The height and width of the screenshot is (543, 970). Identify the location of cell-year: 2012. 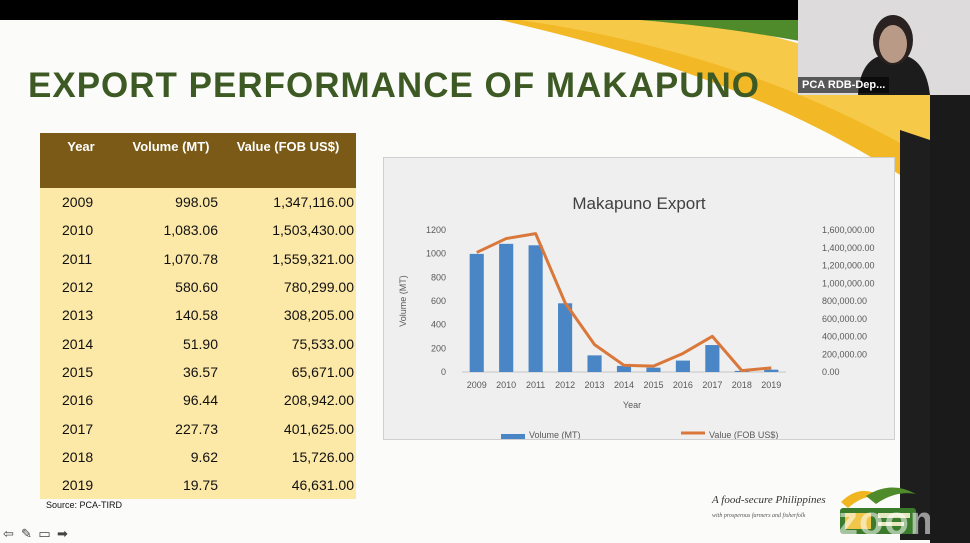
(81, 287).